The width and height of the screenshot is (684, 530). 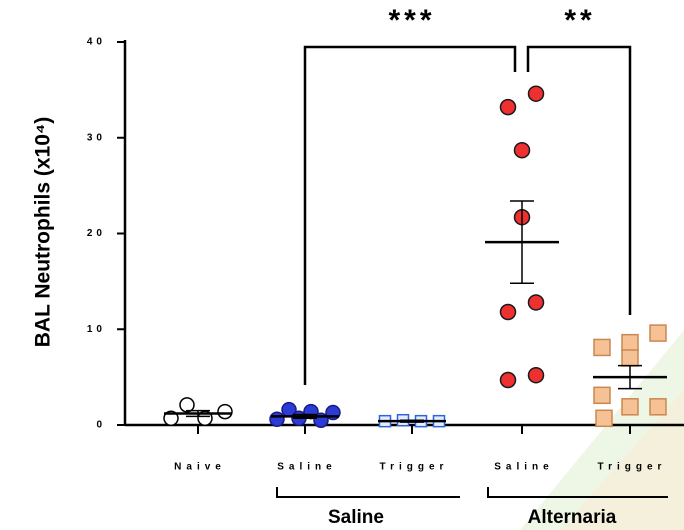 What do you see at coordinates (96, 42) in the screenshot?
I see `y-tick-label: 40` at bounding box center [96, 42].